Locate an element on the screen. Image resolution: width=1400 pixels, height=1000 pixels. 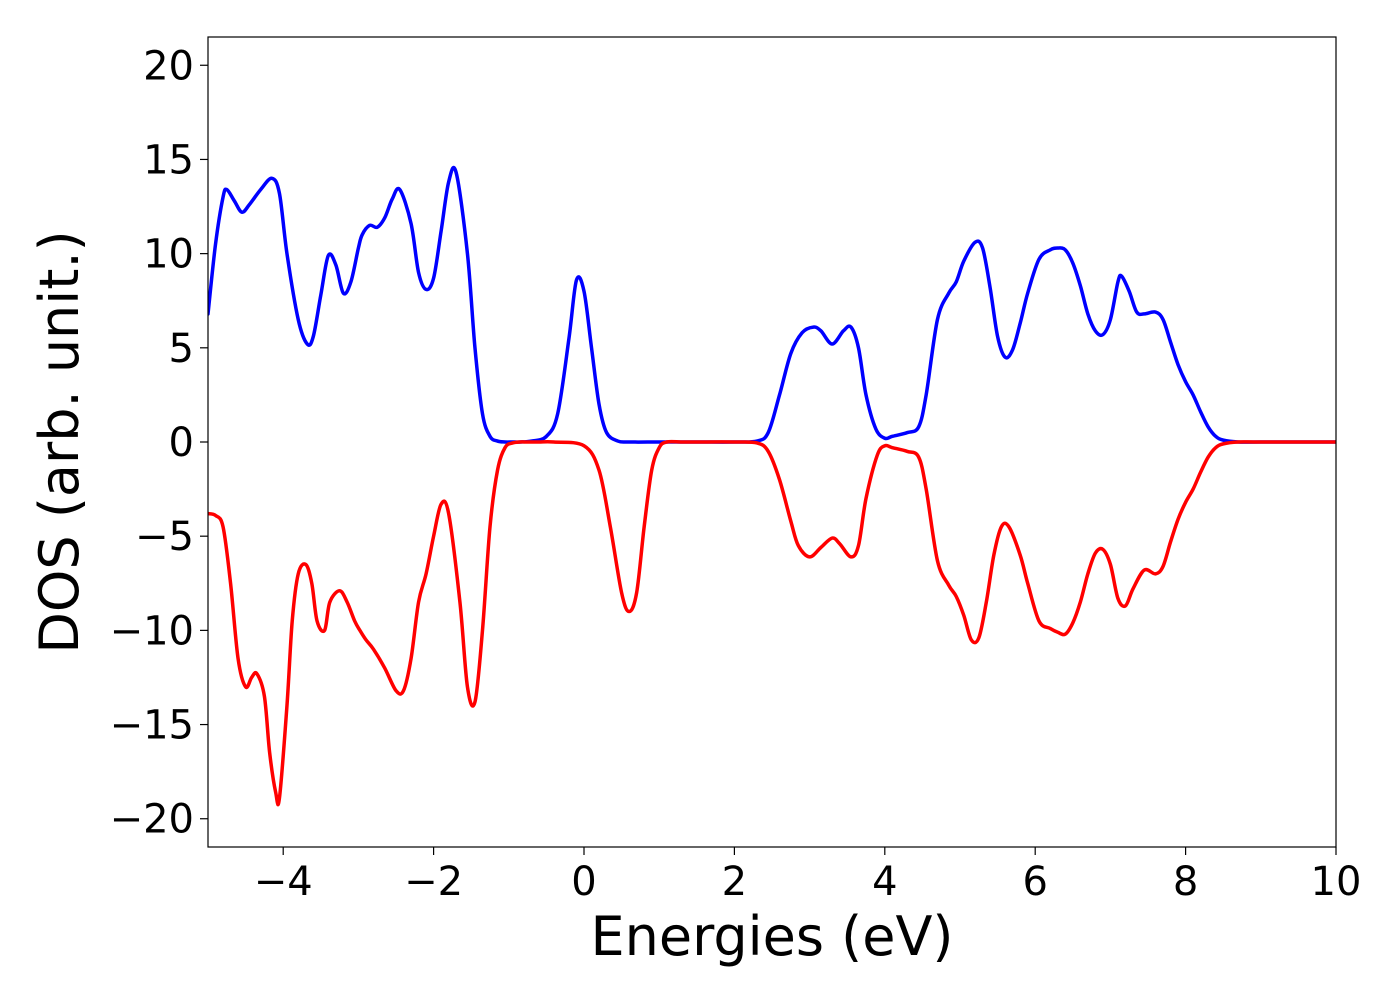
x-tick-label: 10 is located at coordinates (1336, 882).